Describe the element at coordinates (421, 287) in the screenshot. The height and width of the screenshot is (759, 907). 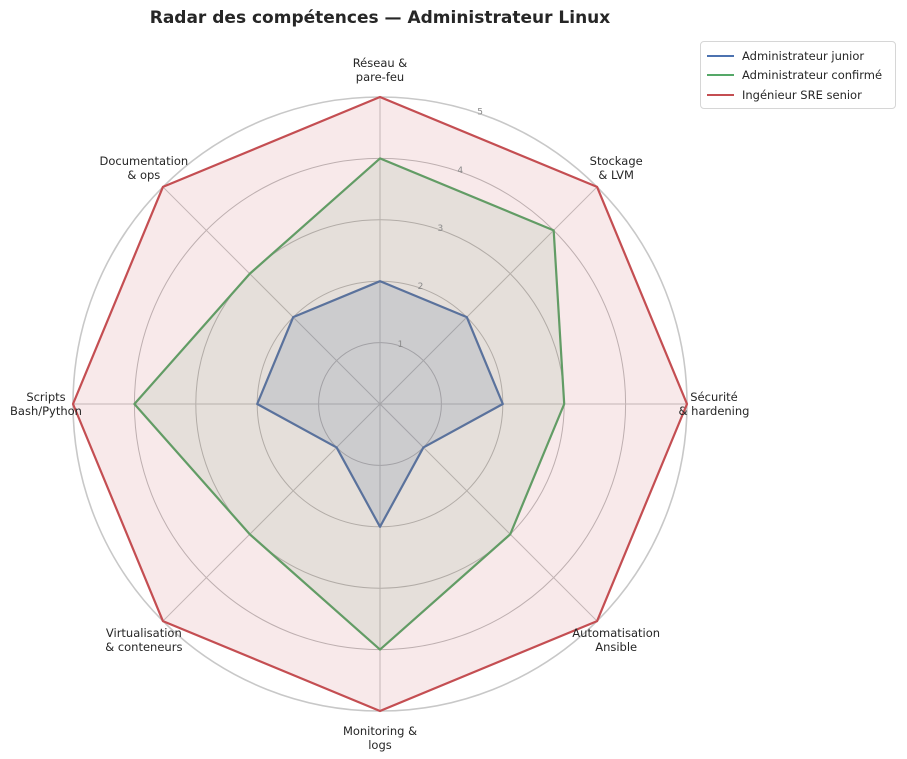
I see `radial-tick-label: 2` at that location.